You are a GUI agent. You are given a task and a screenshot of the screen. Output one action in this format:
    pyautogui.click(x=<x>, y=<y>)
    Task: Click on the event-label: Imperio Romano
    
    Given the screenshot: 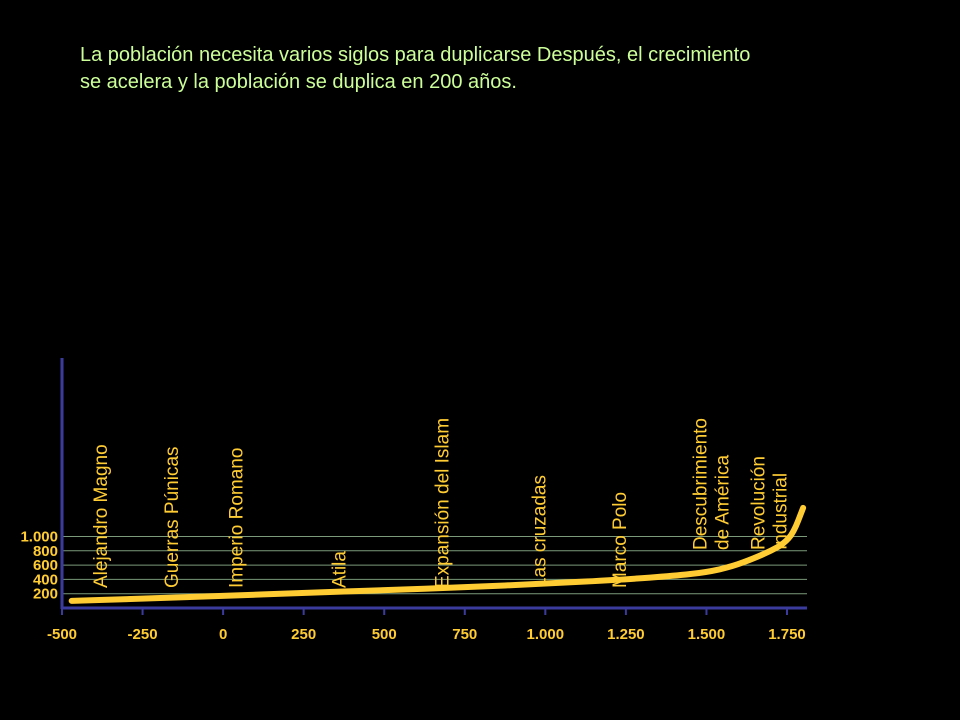 What is the action you would take?
    pyautogui.click(x=236, y=518)
    